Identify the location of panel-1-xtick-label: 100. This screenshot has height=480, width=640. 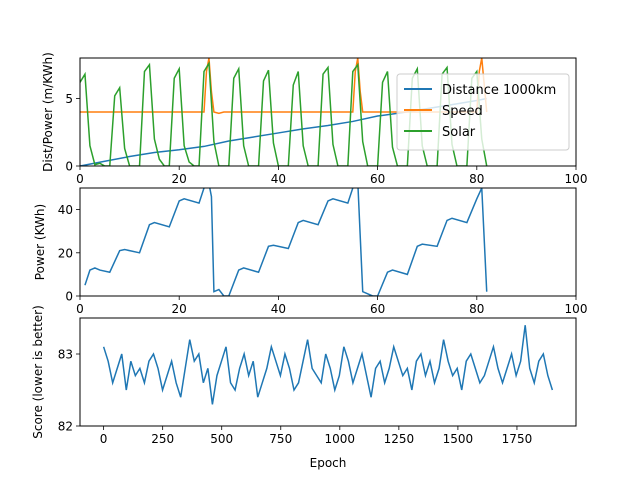
(576, 179).